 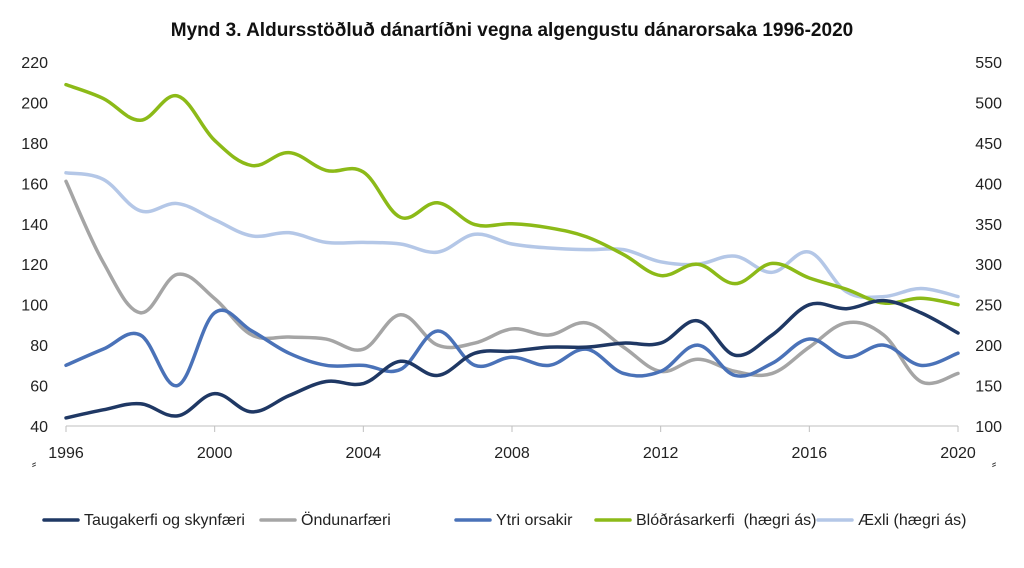 What do you see at coordinates (346, 520) in the screenshot?
I see `legend-label: Öndunarfæri` at bounding box center [346, 520].